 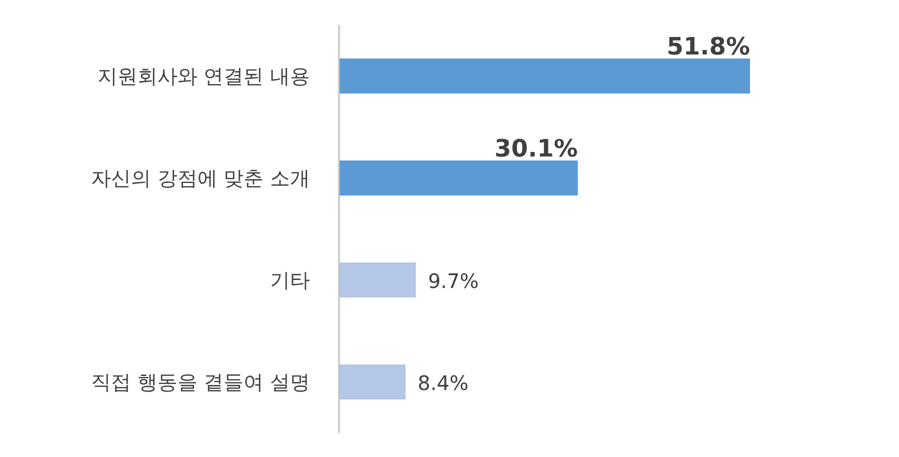 I want to click on data-label: 8.4%, so click(x=443, y=383).